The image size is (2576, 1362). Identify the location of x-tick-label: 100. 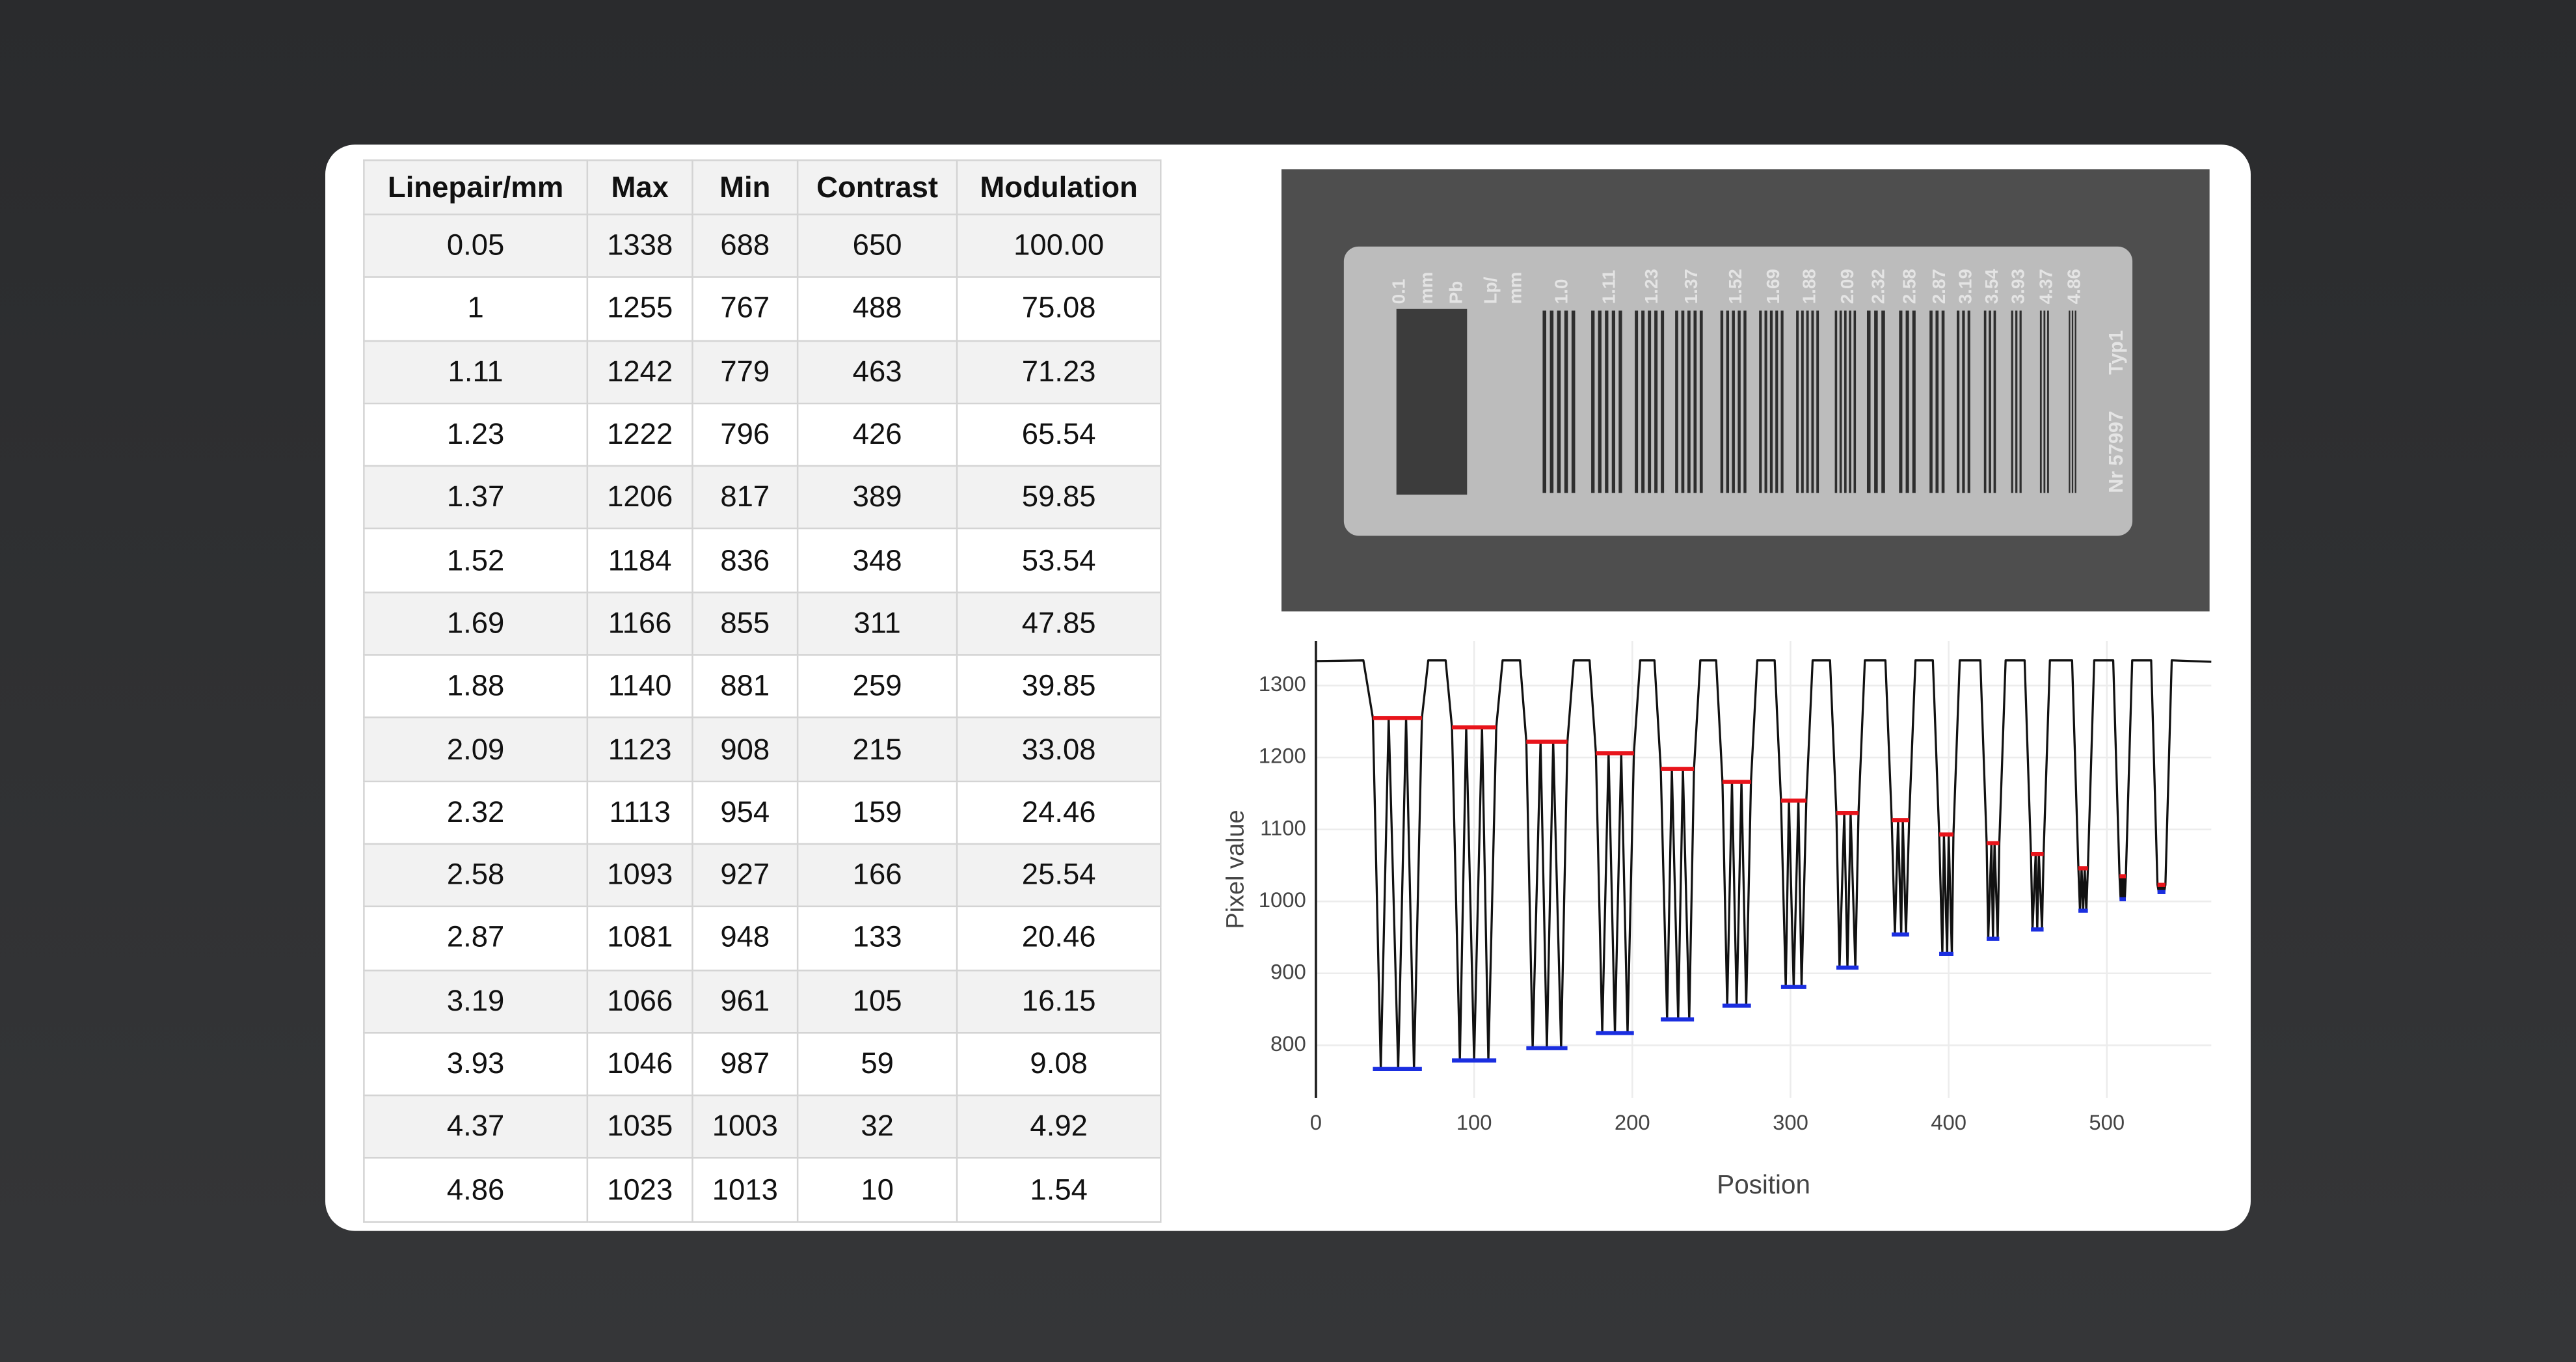
(1474, 1122).